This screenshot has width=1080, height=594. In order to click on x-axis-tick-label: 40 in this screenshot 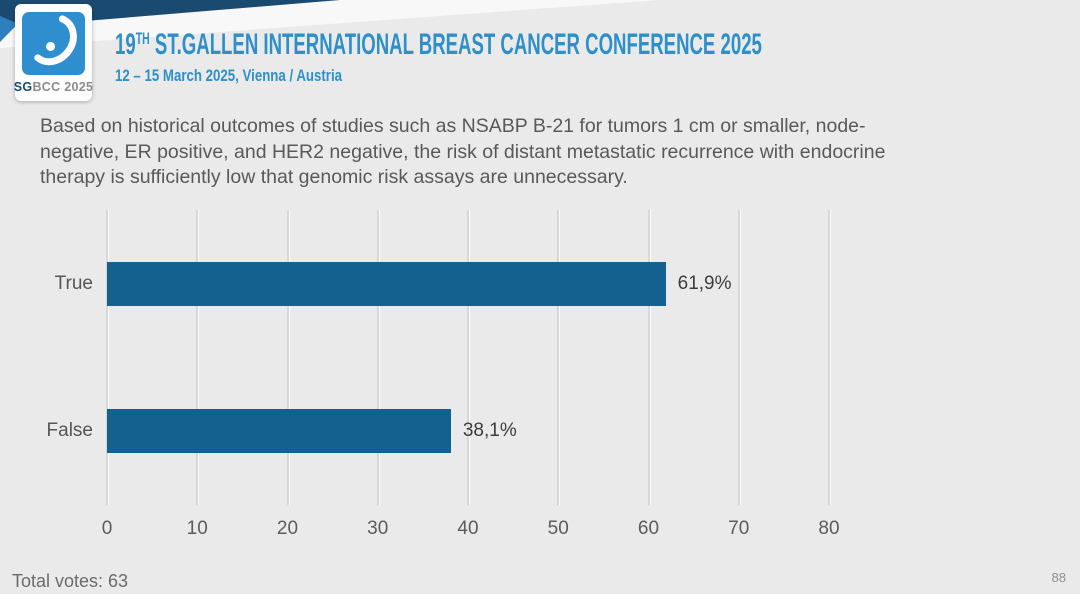, I will do `click(468, 528)`.